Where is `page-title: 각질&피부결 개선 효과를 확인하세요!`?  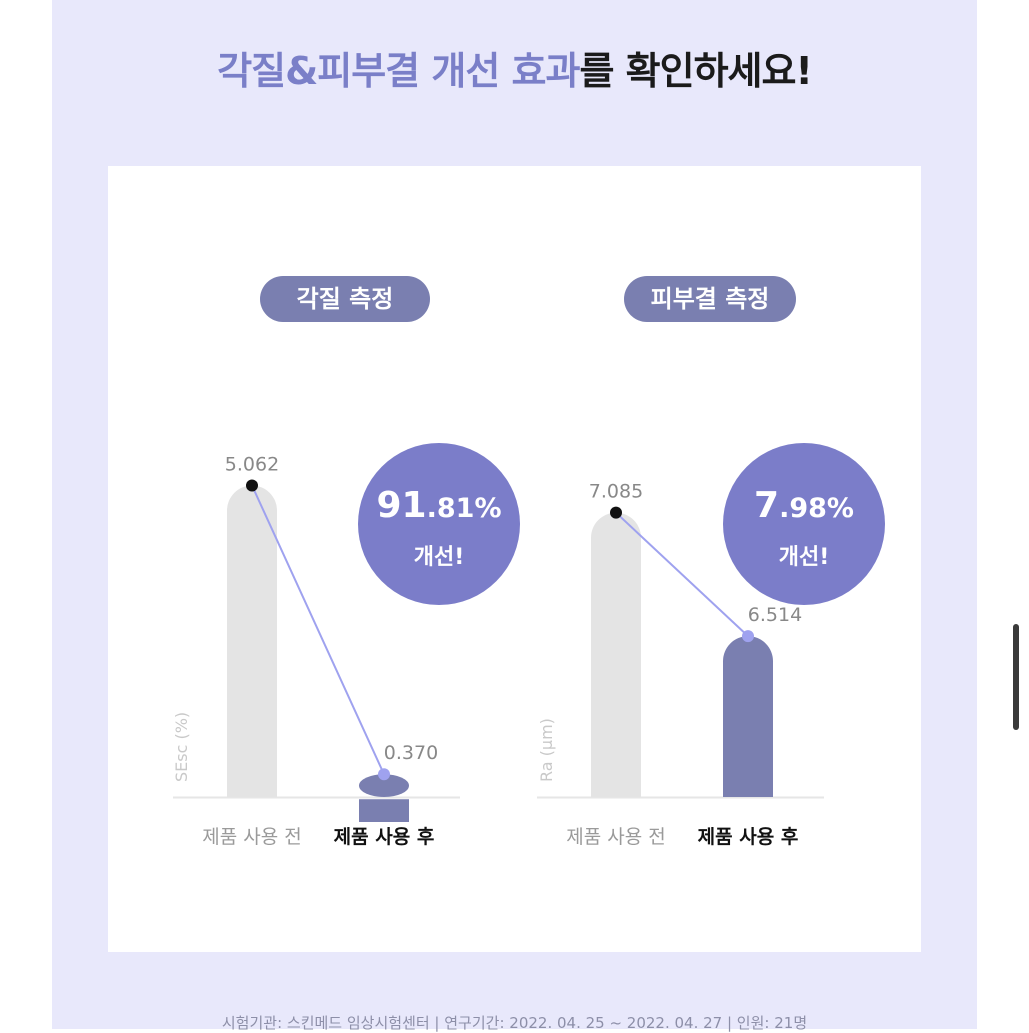
page-title: 각질&피부결 개선 효과를 확인하세요! is located at coordinates (514, 67).